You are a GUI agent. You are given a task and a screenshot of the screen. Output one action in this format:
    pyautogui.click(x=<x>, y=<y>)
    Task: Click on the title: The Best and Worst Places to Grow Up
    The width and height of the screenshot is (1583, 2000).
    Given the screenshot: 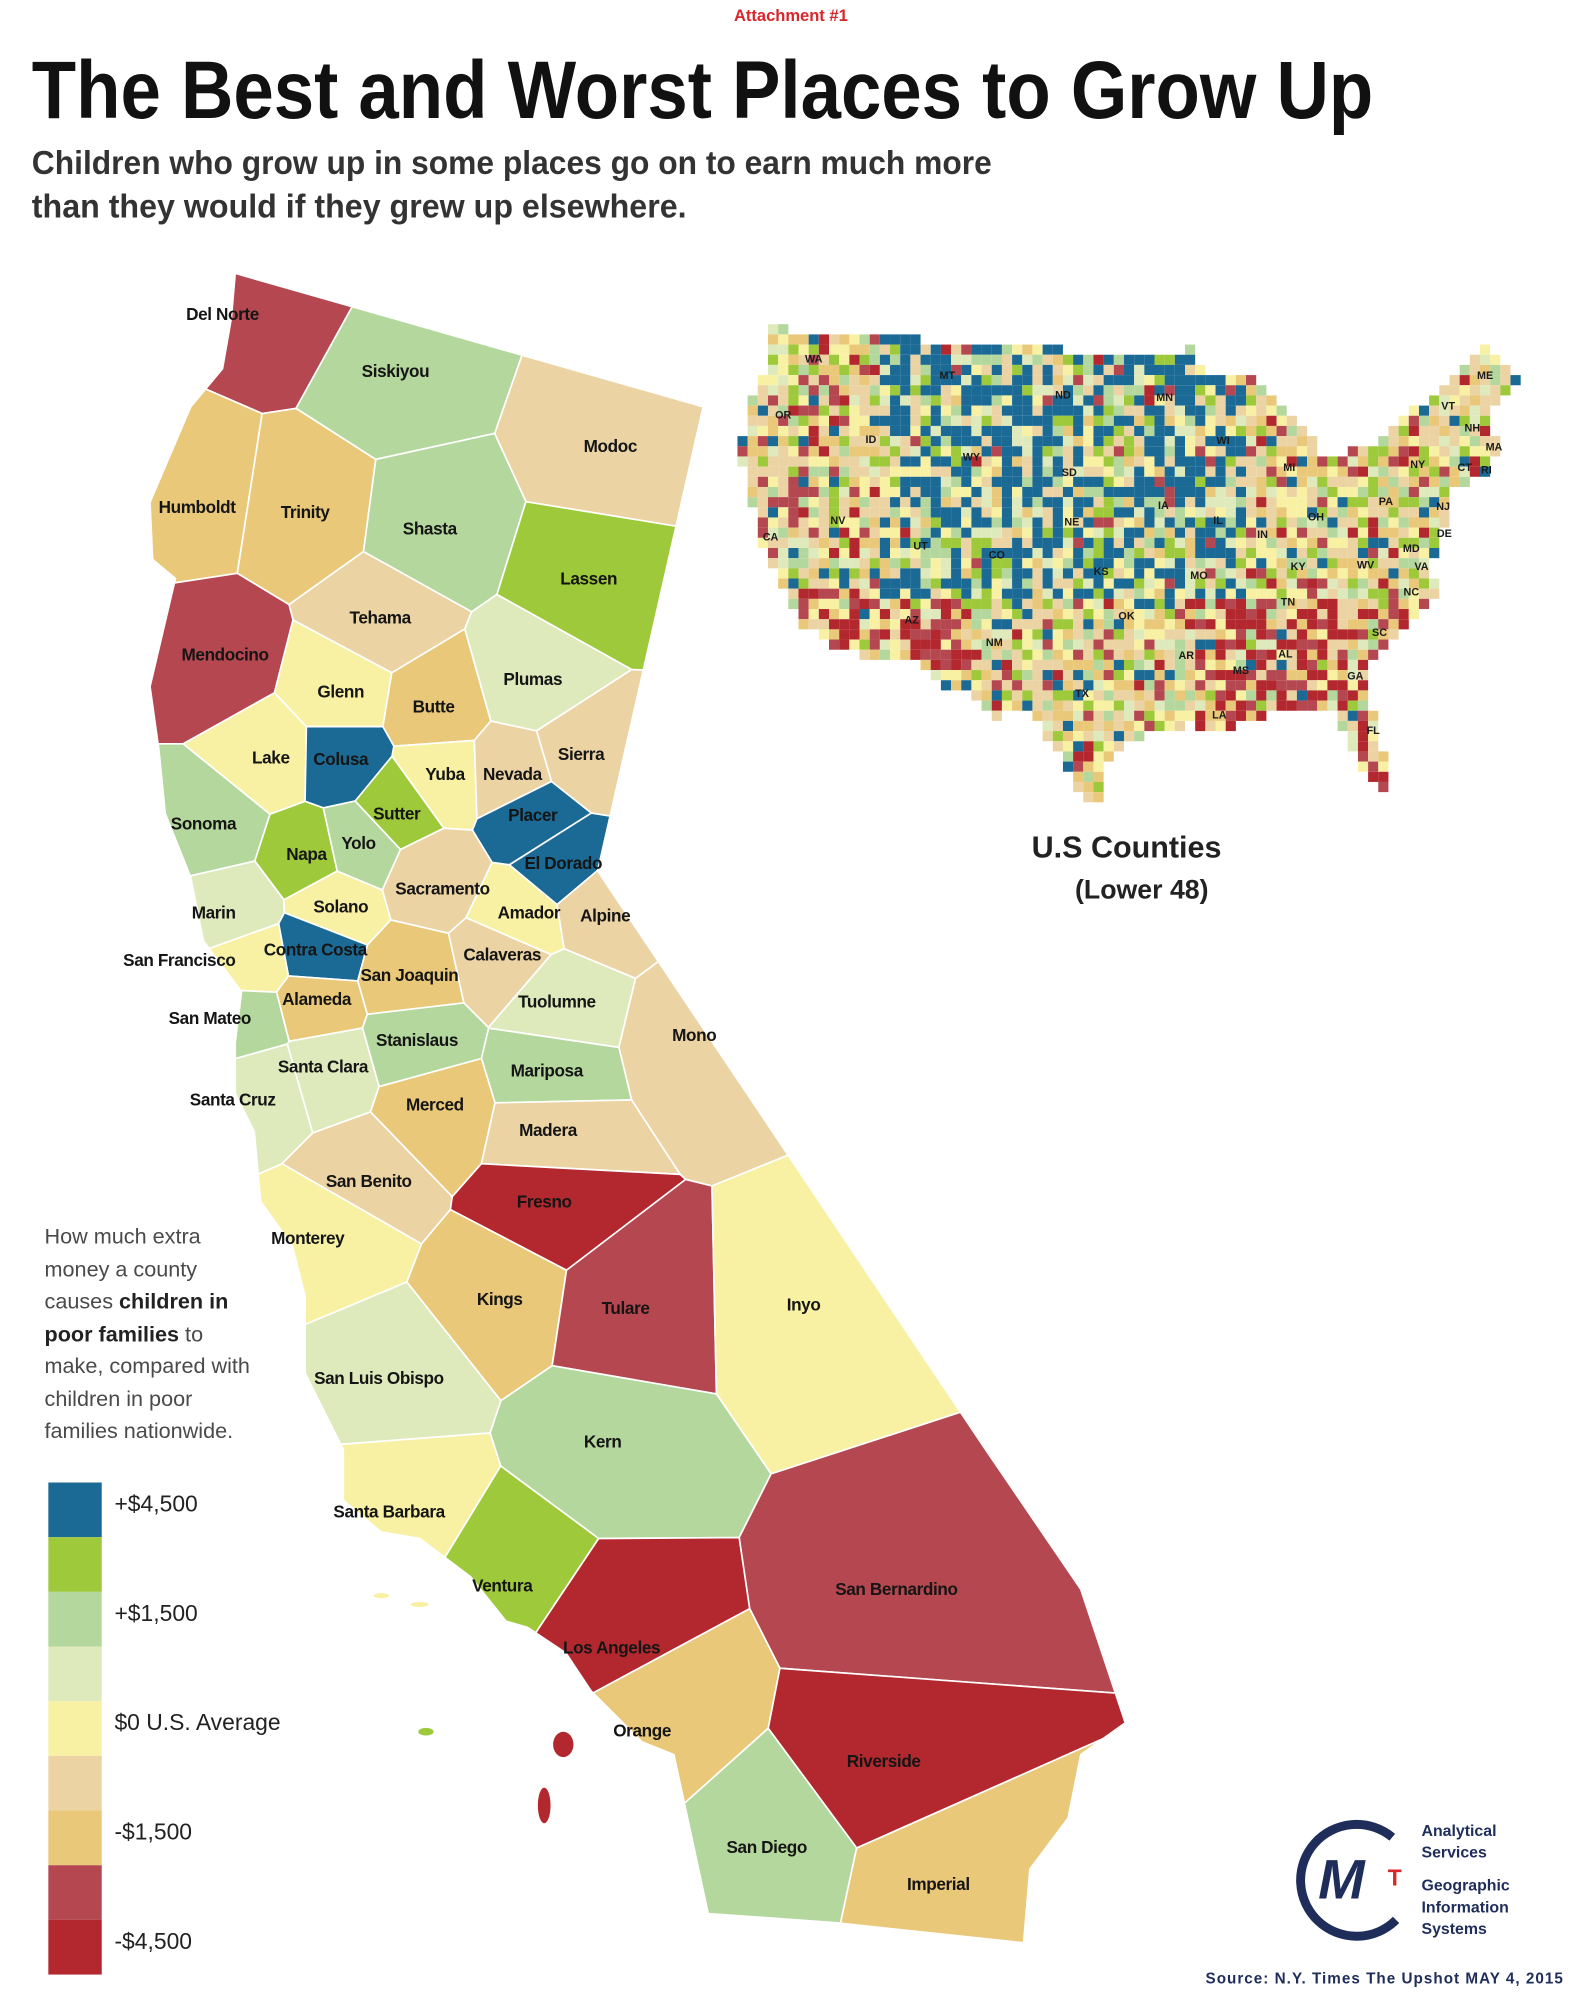 What is the action you would take?
    pyautogui.click(x=702, y=90)
    